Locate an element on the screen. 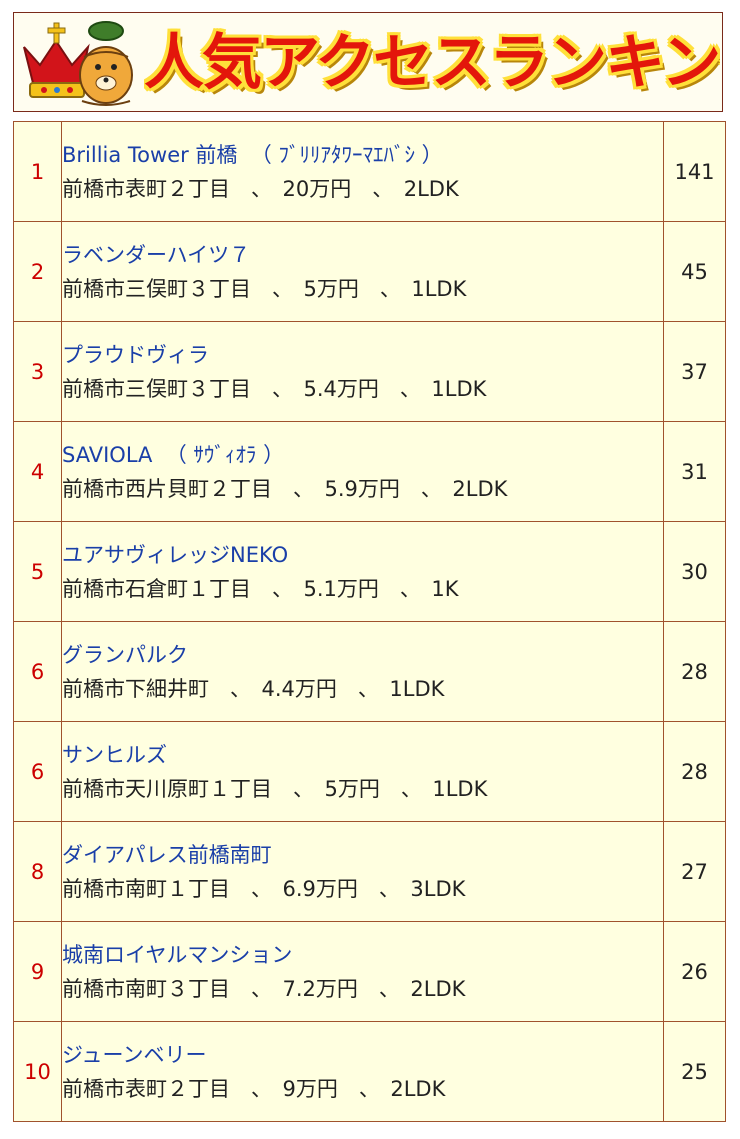 The height and width of the screenshot is (1139, 740). property-name-link: グランパルク is located at coordinates (125, 654).